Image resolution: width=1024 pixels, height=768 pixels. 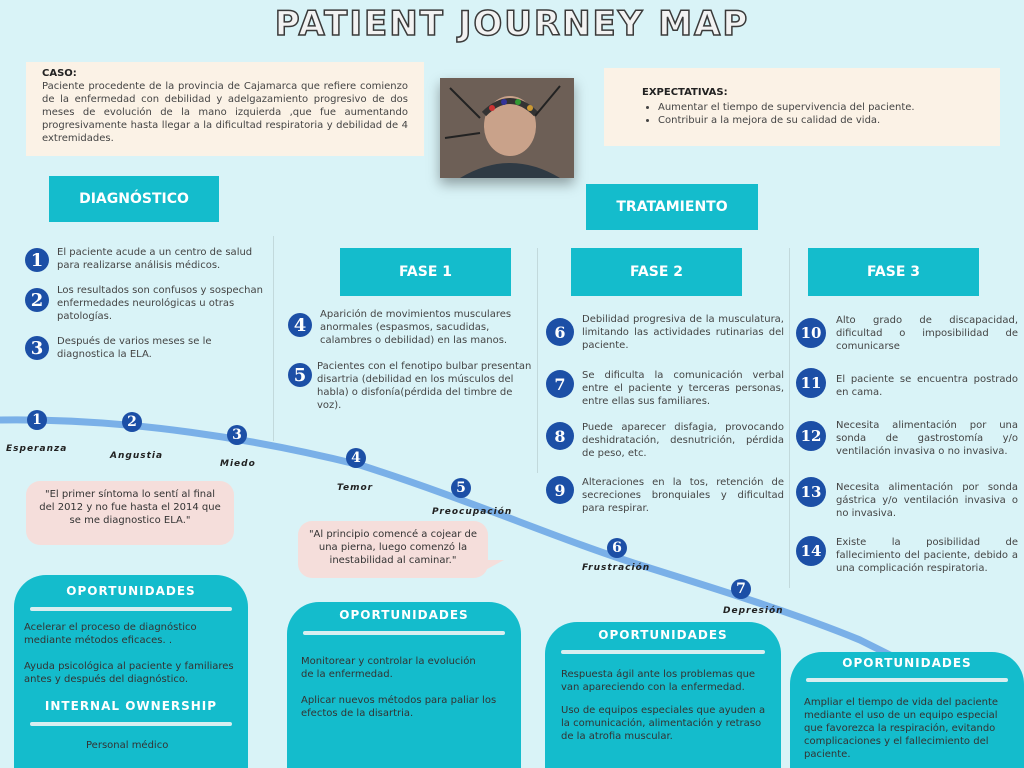 What do you see at coordinates (672, 207) in the screenshot?
I see `treatment-header: TRATAMIENTO` at bounding box center [672, 207].